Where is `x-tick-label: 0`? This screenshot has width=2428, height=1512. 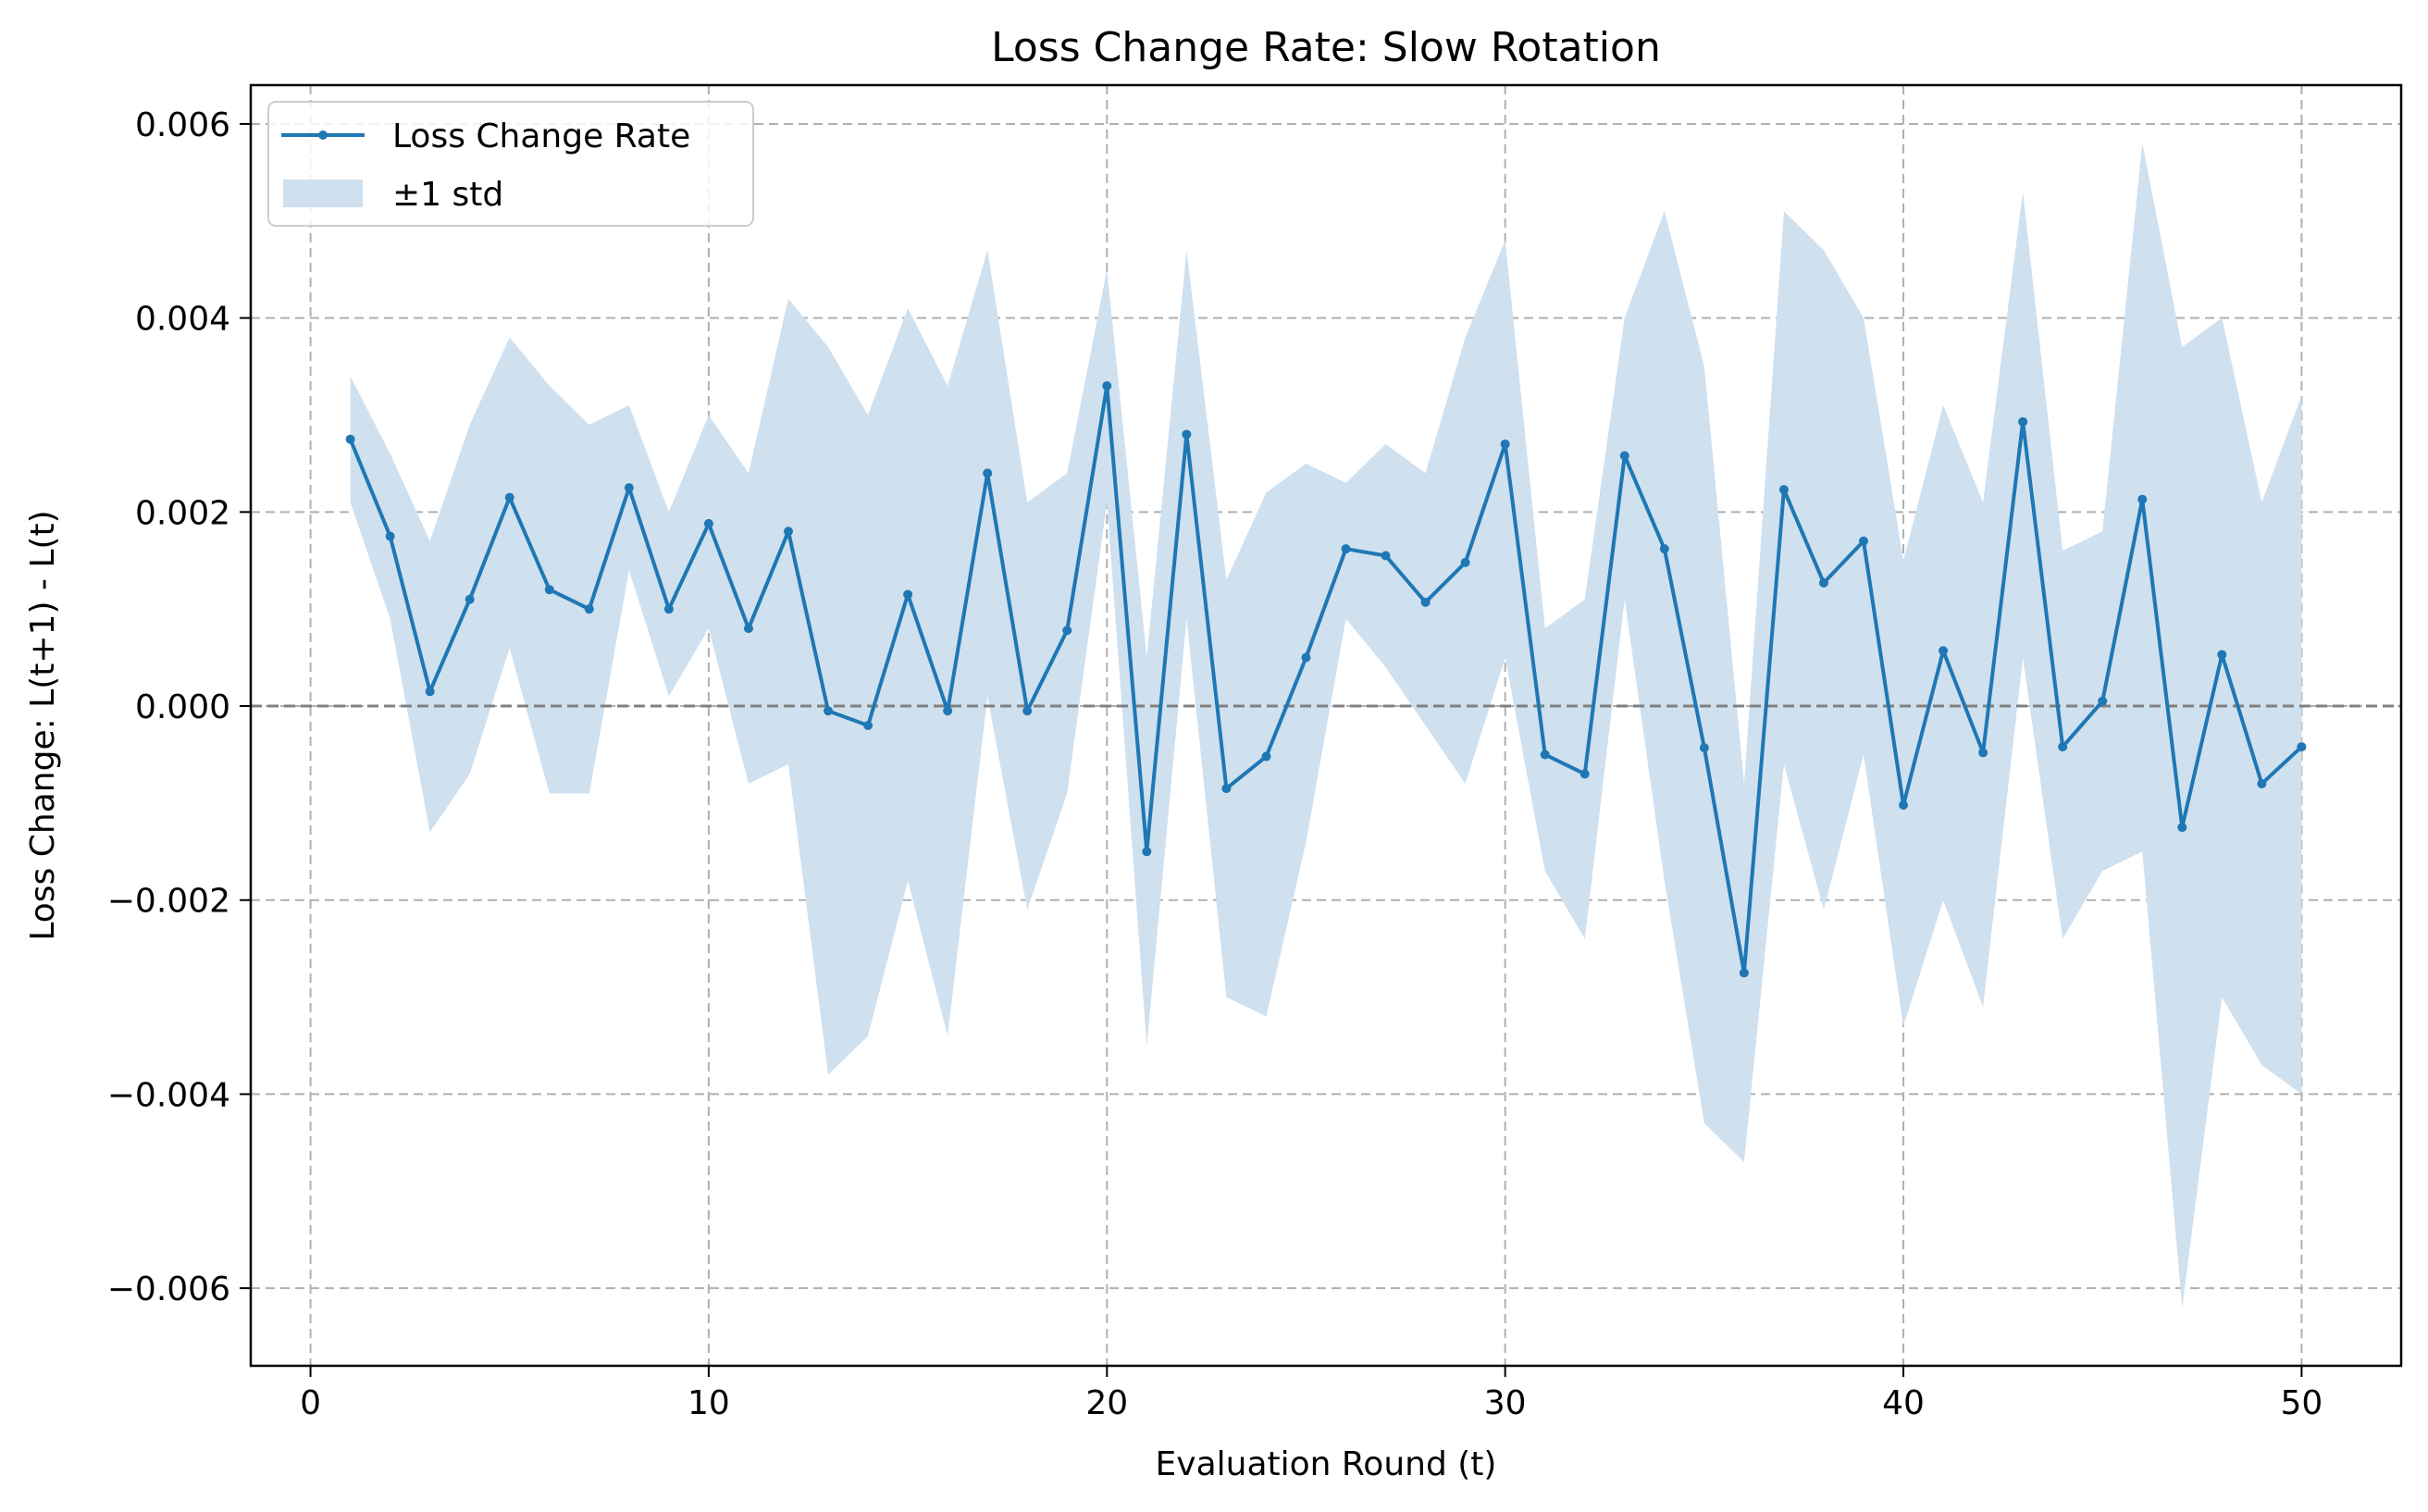 x-tick-label: 0 is located at coordinates (310, 1403).